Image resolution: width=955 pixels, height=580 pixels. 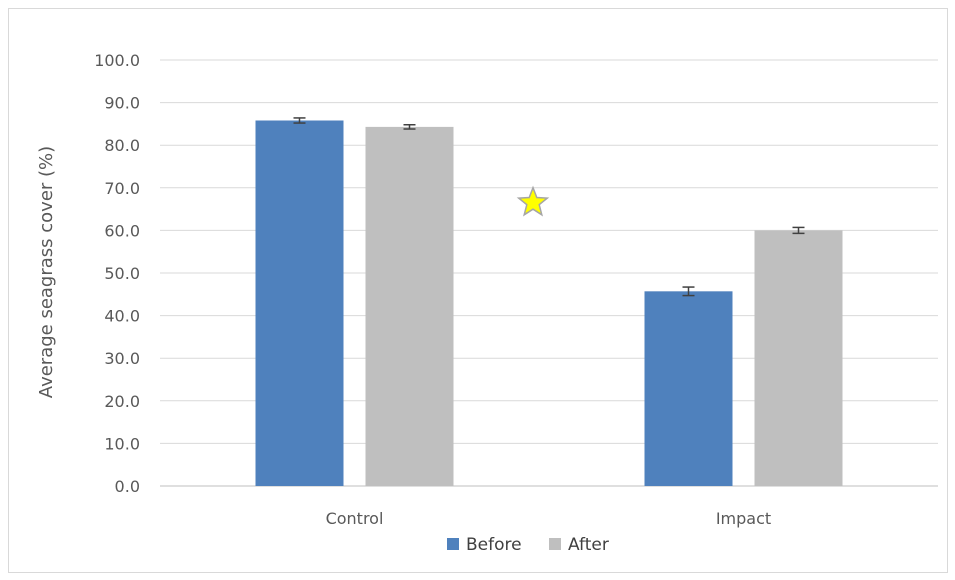 What do you see at coordinates (453, 544) in the screenshot?
I see `legend-swatch-before` at bounding box center [453, 544].